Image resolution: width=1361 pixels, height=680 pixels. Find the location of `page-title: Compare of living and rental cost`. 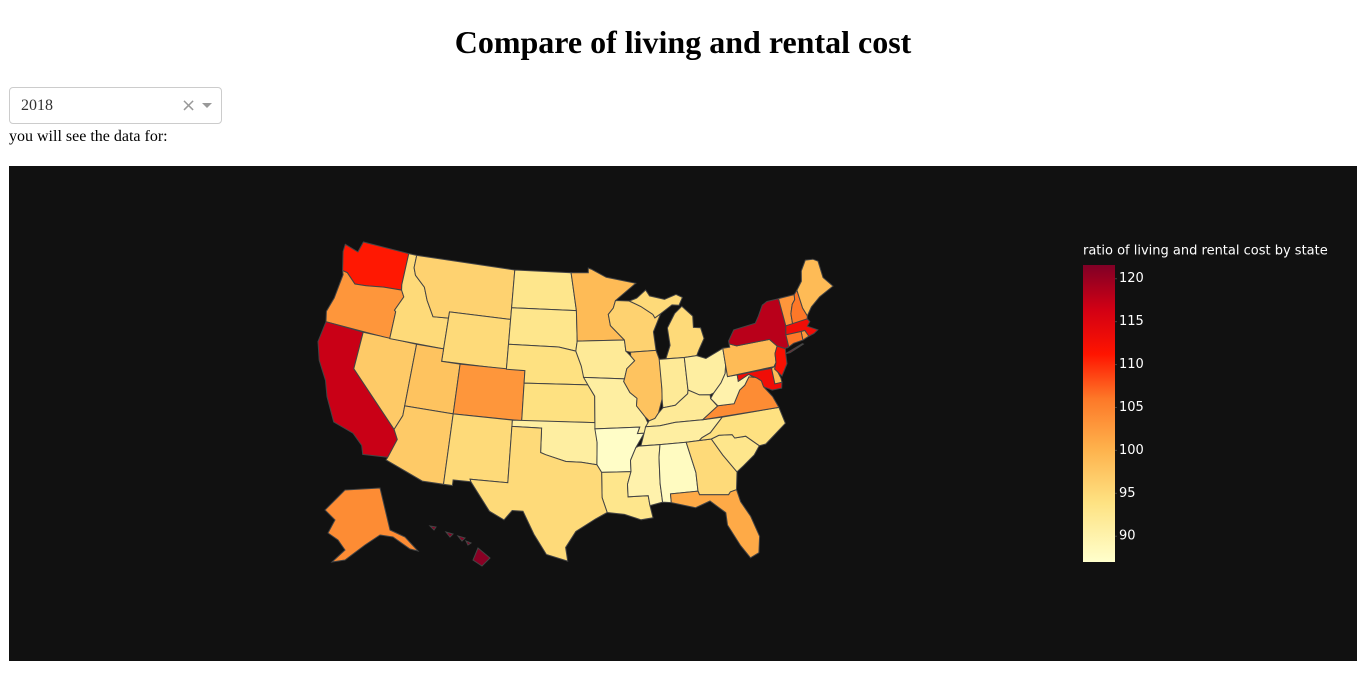

page-title: Compare of living and rental cost is located at coordinates (683, 42).